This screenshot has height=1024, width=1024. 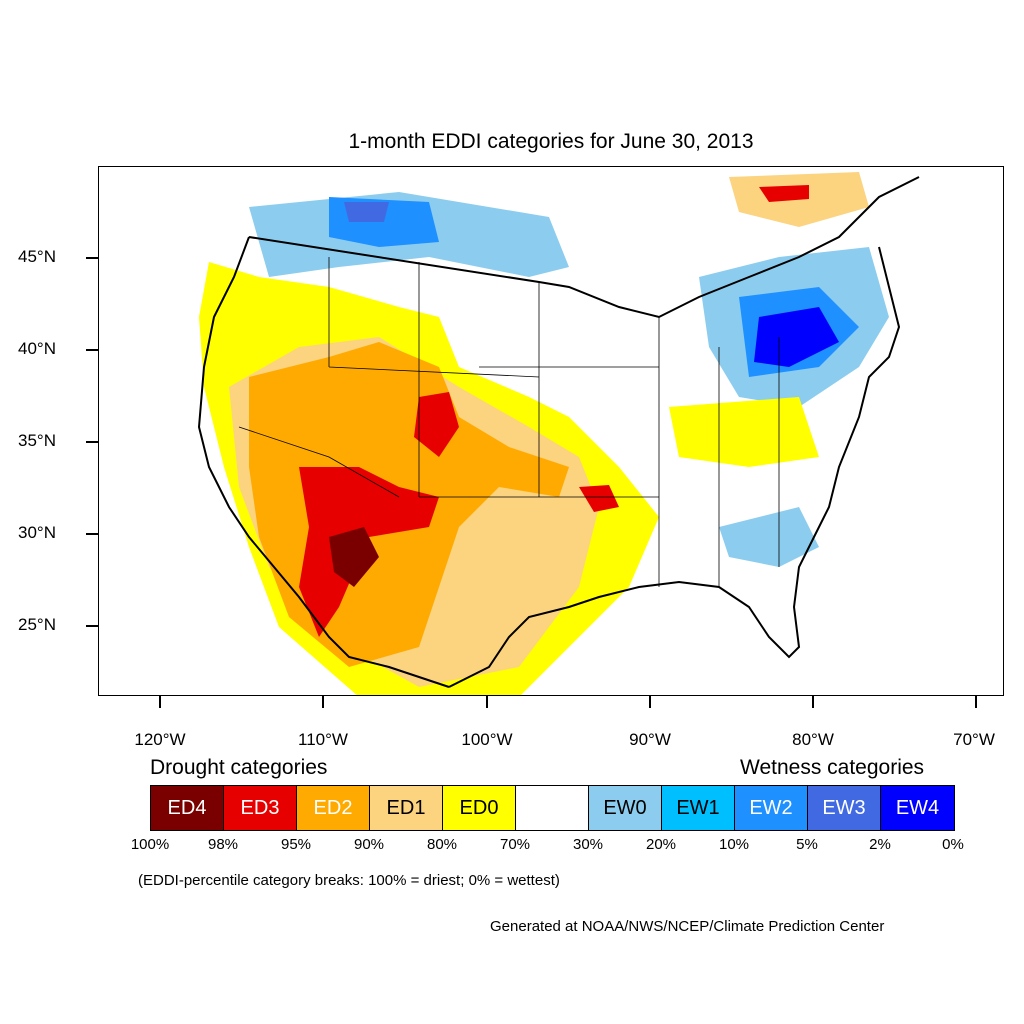 I want to click on legend-box-ed0: ED0, so click(x=479, y=808).